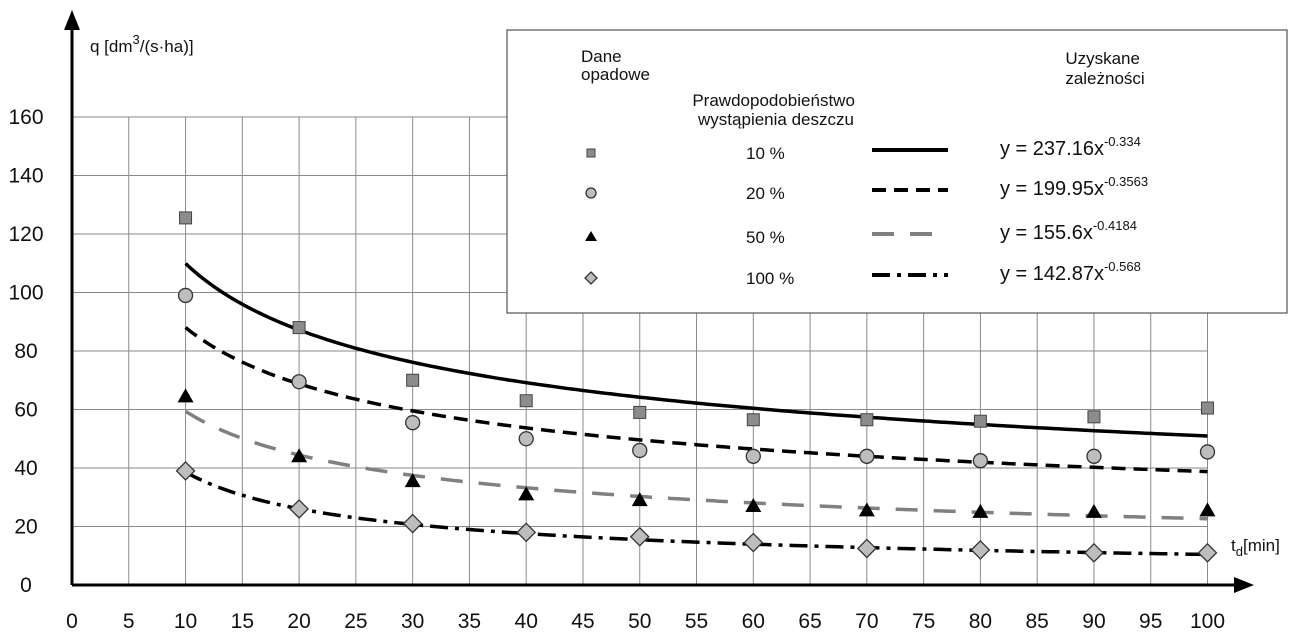 Image resolution: width=1296 pixels, height=635 pixels. I want to click on y-tick-label-100: 100, so click(25, 293).